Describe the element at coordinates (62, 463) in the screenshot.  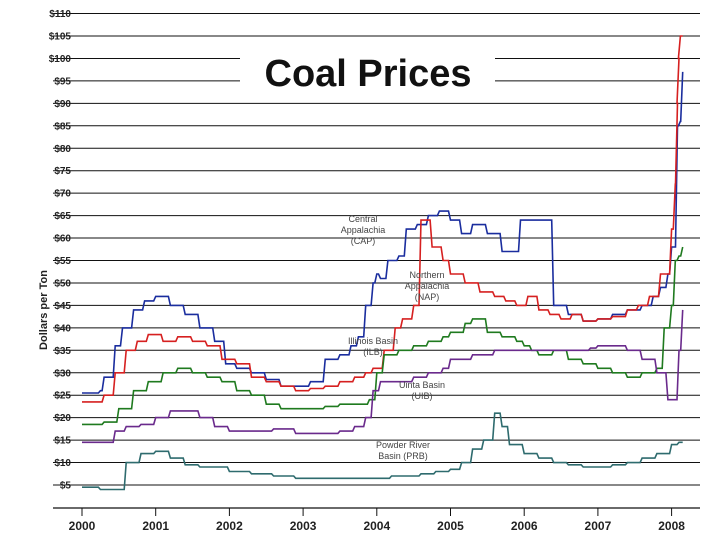
I see `y-tick-label: $10` at that location.